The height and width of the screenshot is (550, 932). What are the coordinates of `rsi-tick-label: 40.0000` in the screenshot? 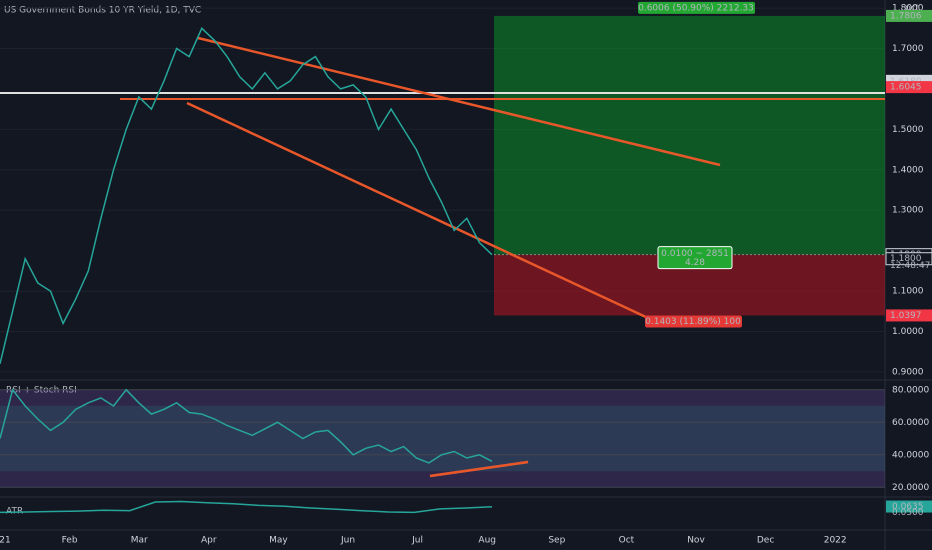 It's located at (910, 455).